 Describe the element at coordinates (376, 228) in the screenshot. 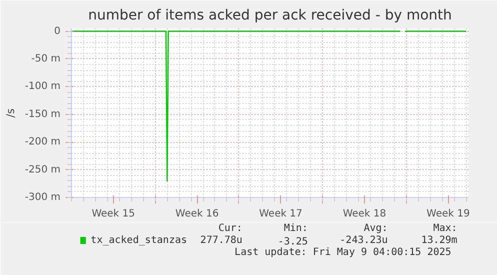

I see `text: Avg:` at that location.